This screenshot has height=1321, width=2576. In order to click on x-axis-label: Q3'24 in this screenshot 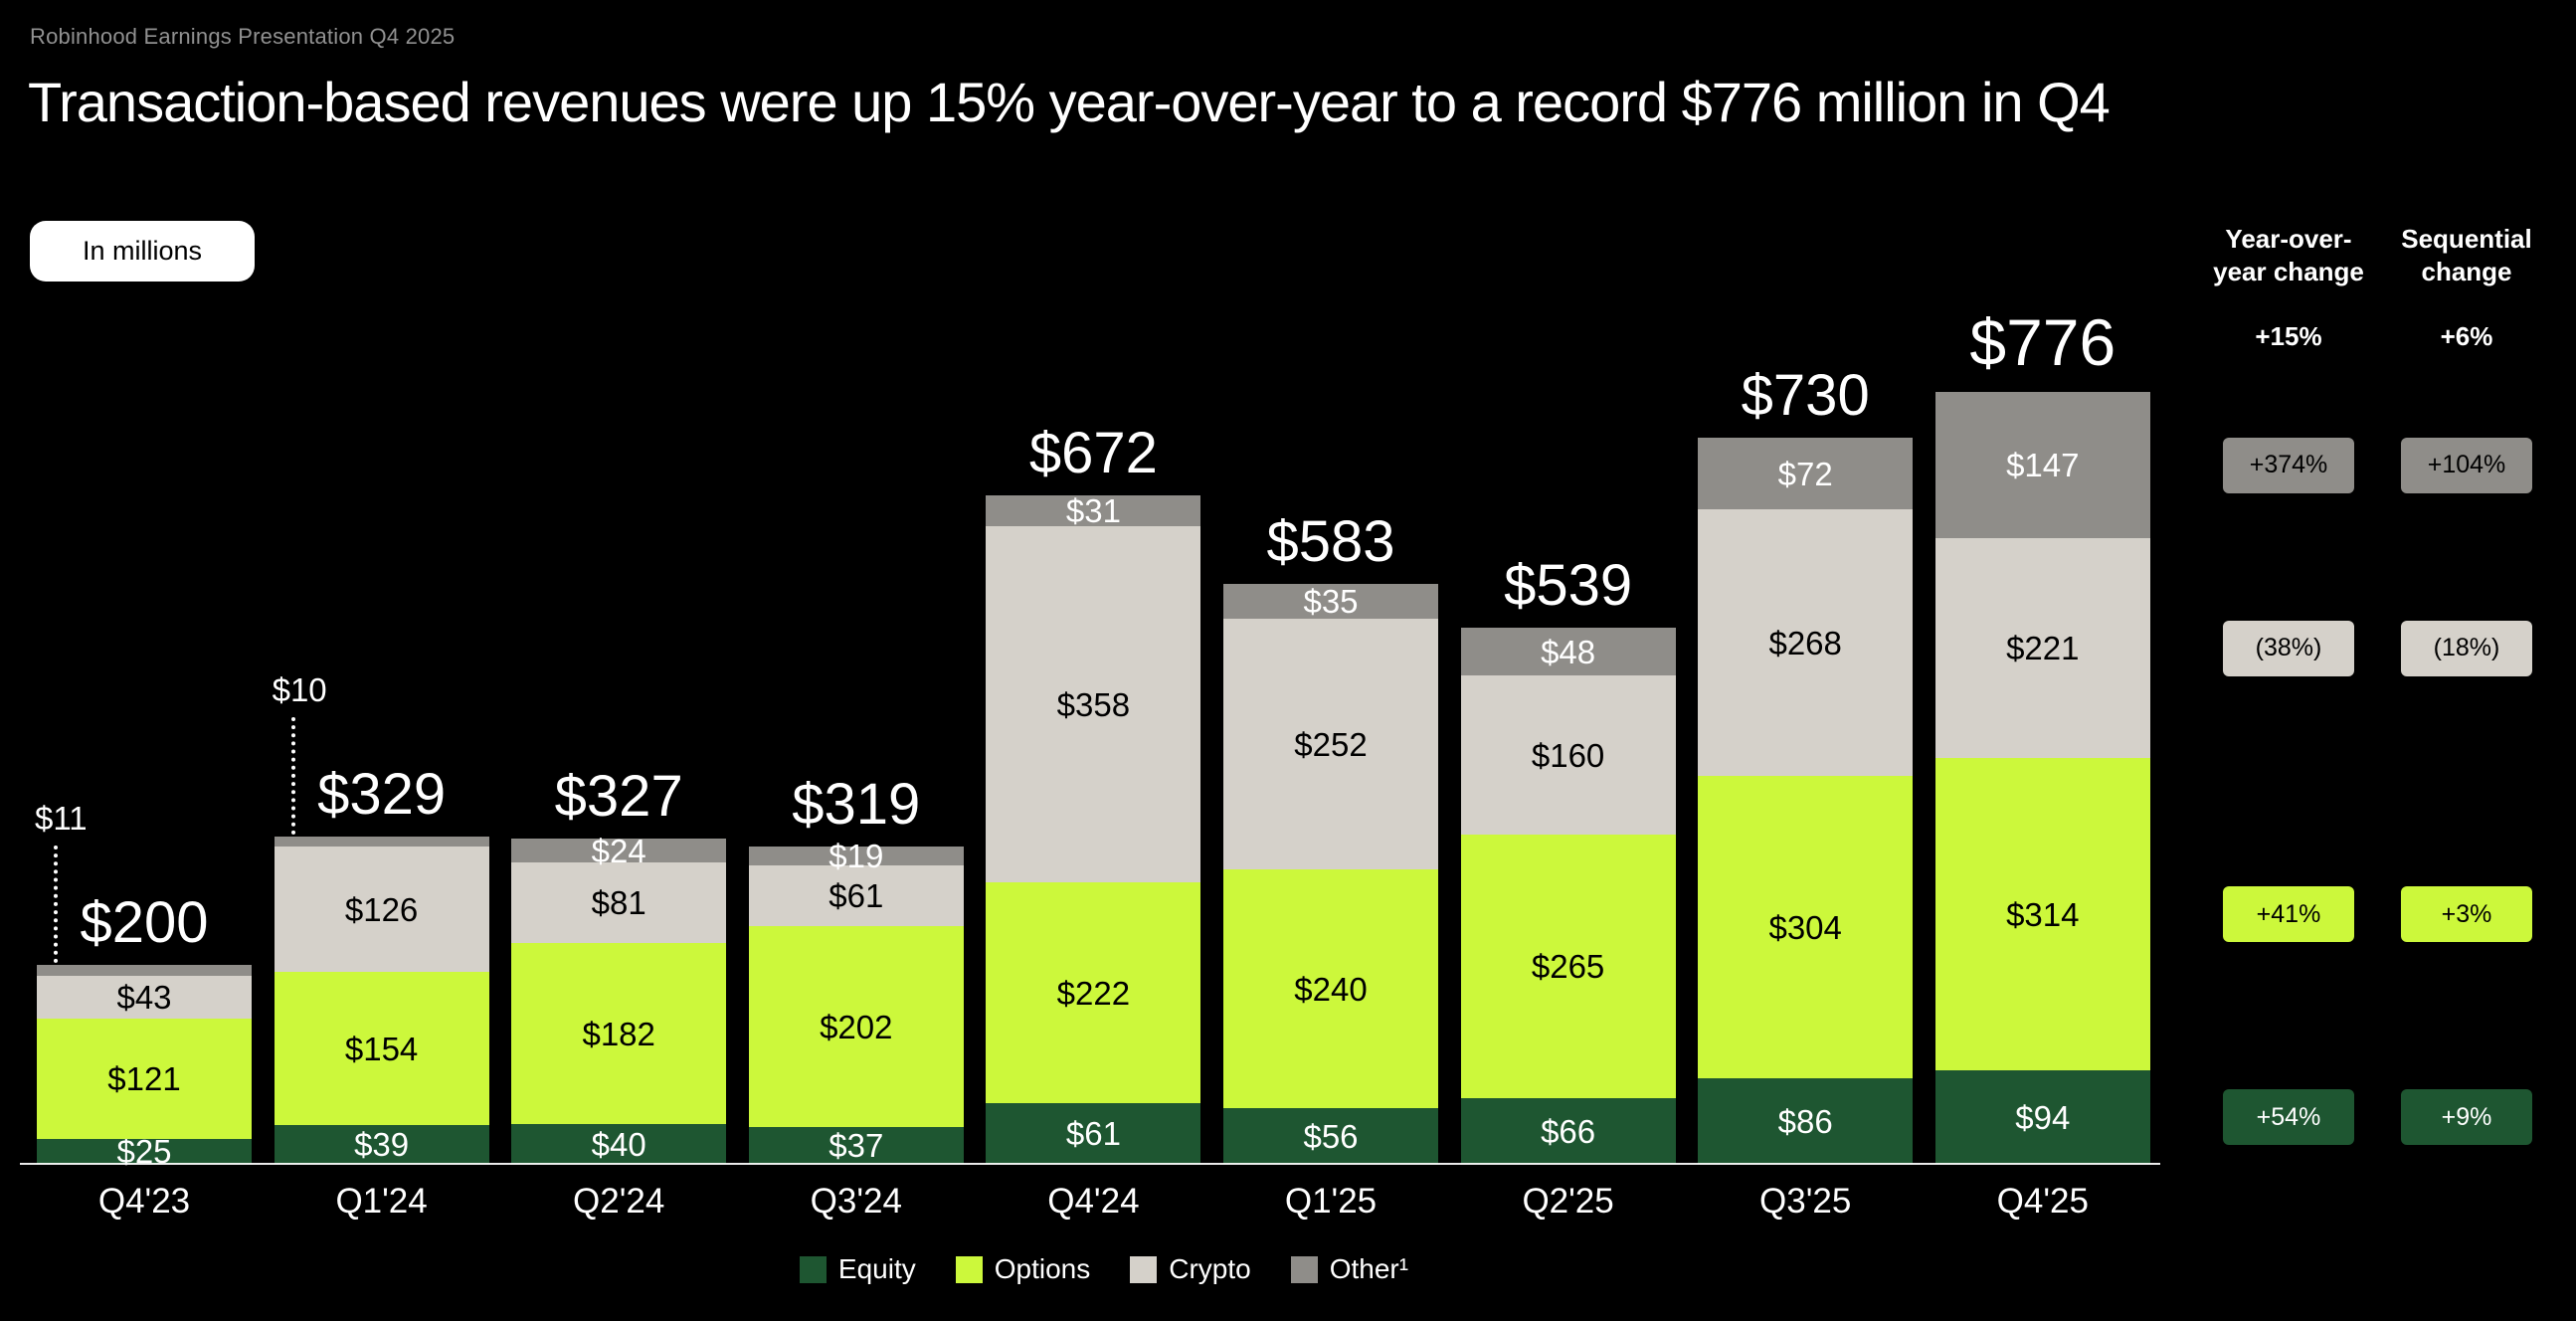, I will do `click(856, 1201)`.